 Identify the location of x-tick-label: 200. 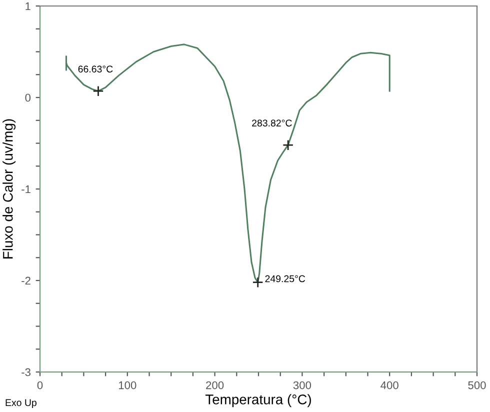
(215, 385).